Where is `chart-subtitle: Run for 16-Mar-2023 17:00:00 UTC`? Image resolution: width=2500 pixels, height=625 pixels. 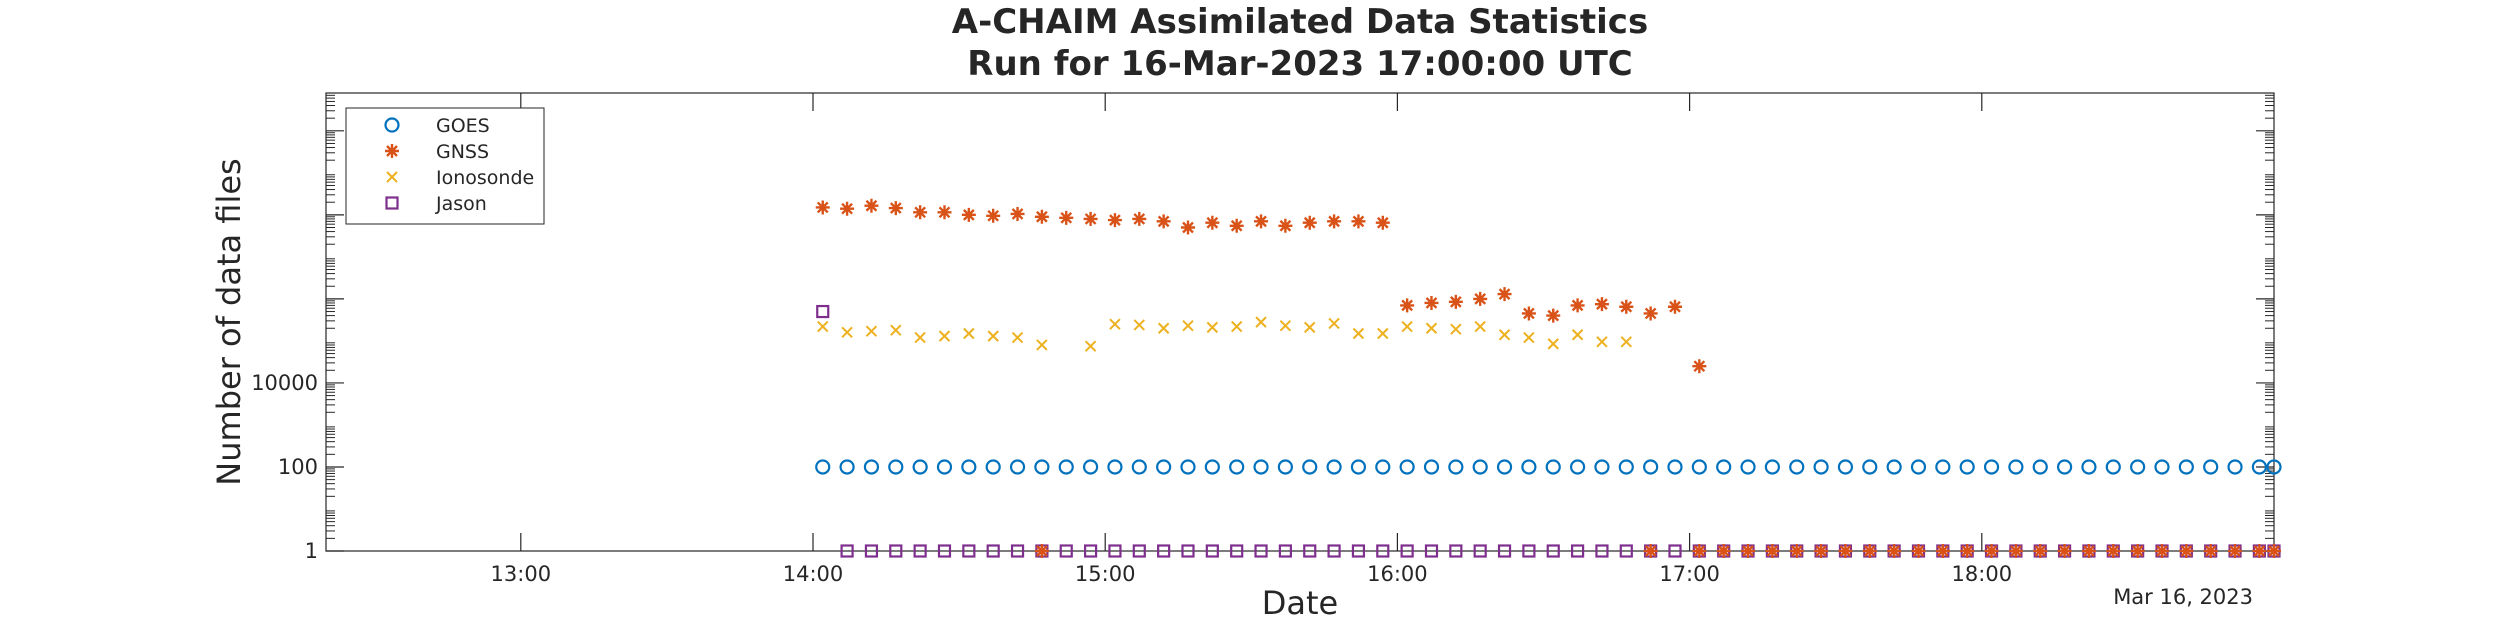 chart-subtitle: Run for 16-Mar-2023 17:00:00 UTC is located at coordinates (1299, 64).